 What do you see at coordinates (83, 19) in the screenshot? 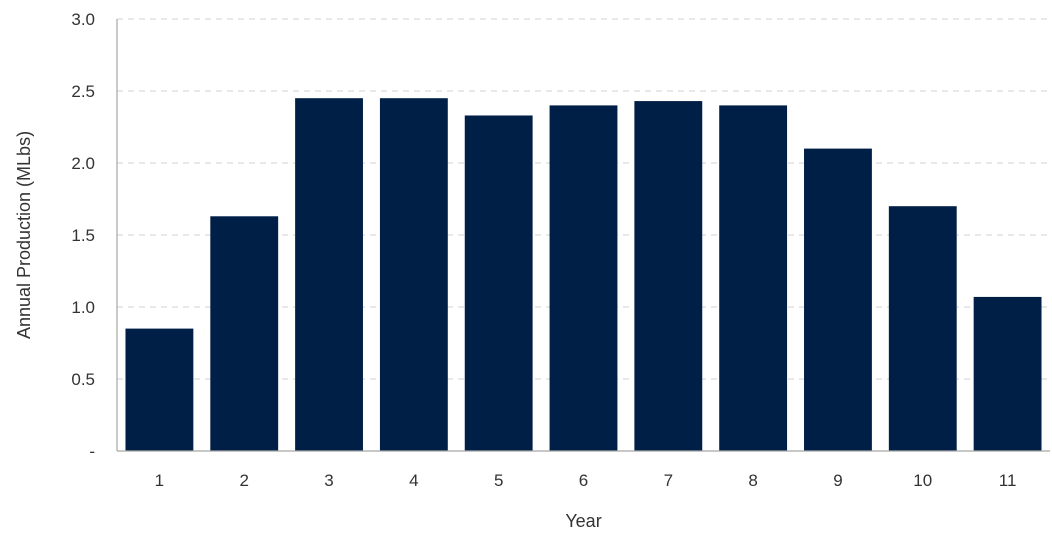
I see `y-tick-label: 3.0` at bounding box center [83, 19].